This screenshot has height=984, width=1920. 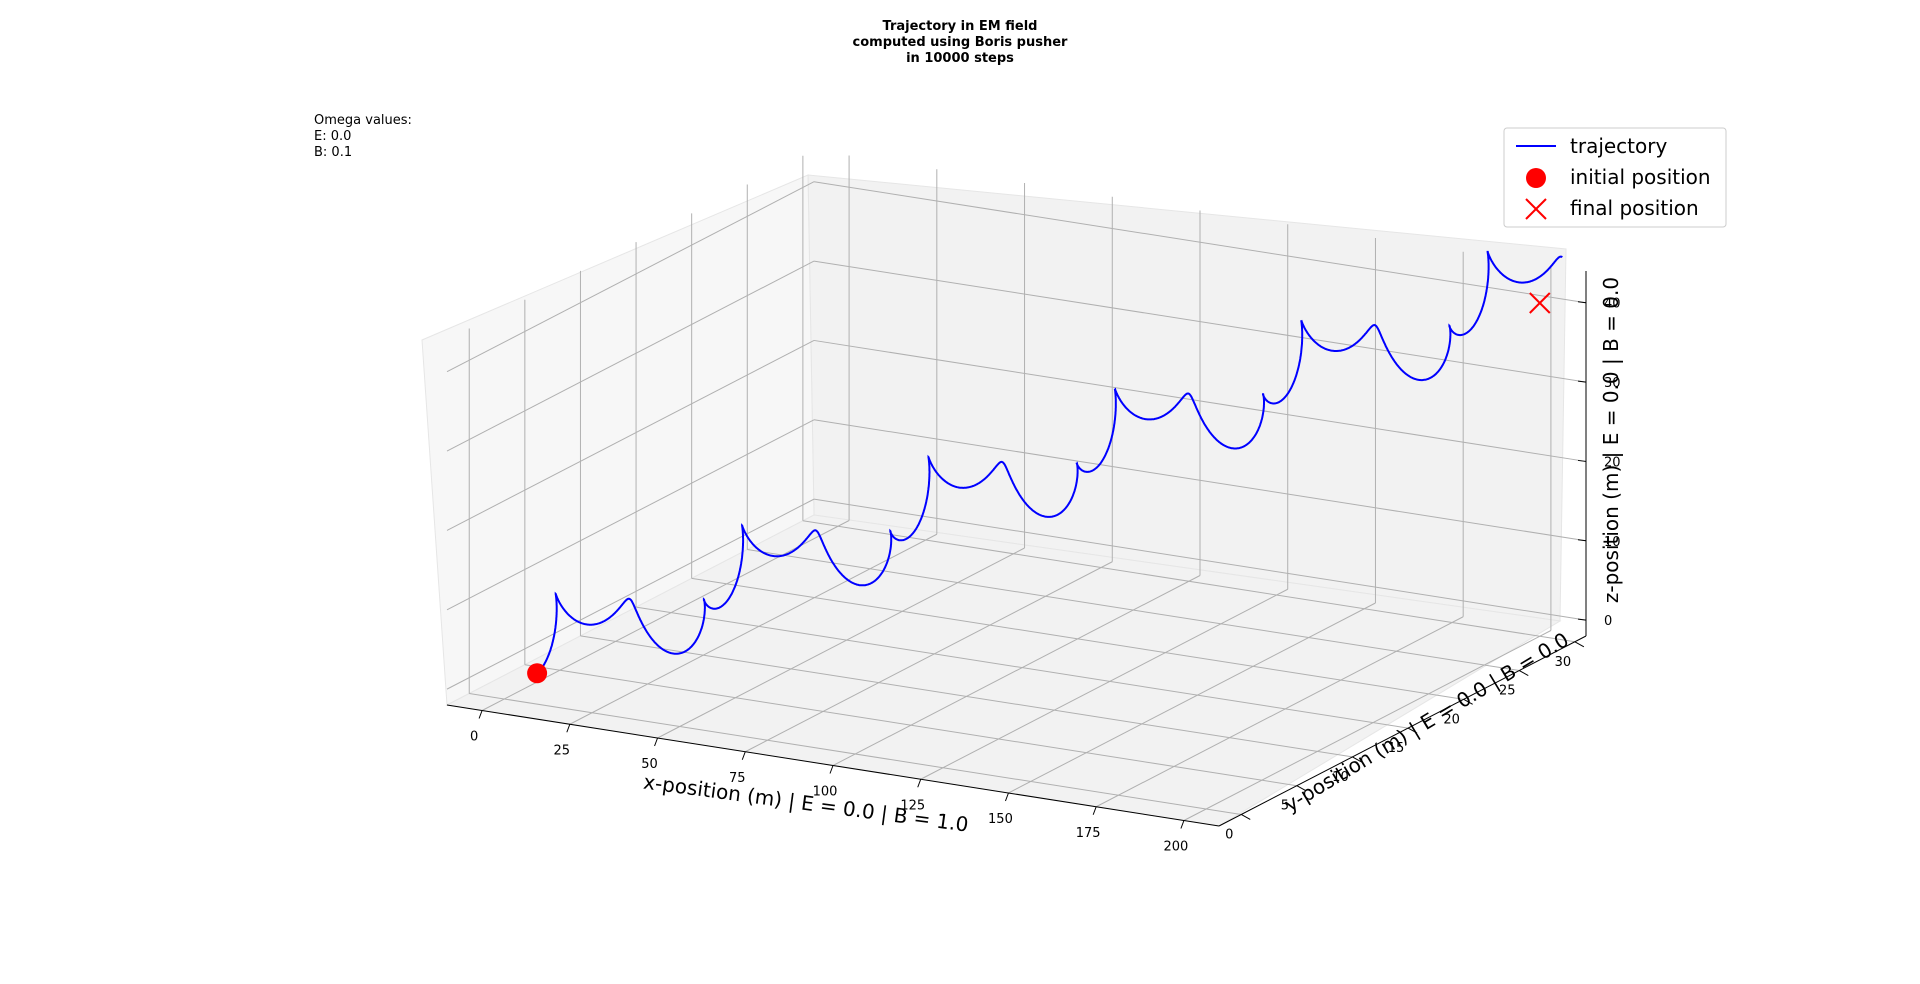 I want to click on z-tick-label: 20, so click(x=1612, y=462).